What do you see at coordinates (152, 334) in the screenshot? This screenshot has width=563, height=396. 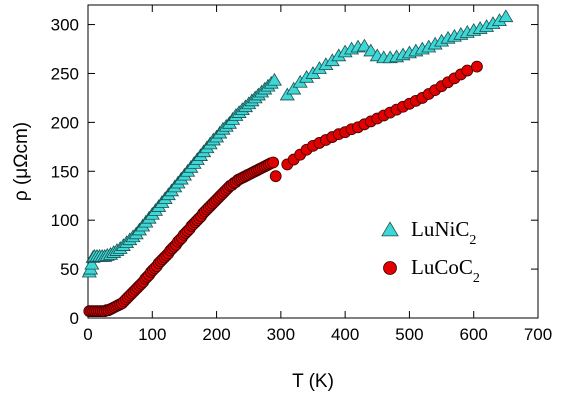 I see `x-tick-label: 100` at bounding box center [152, 334].